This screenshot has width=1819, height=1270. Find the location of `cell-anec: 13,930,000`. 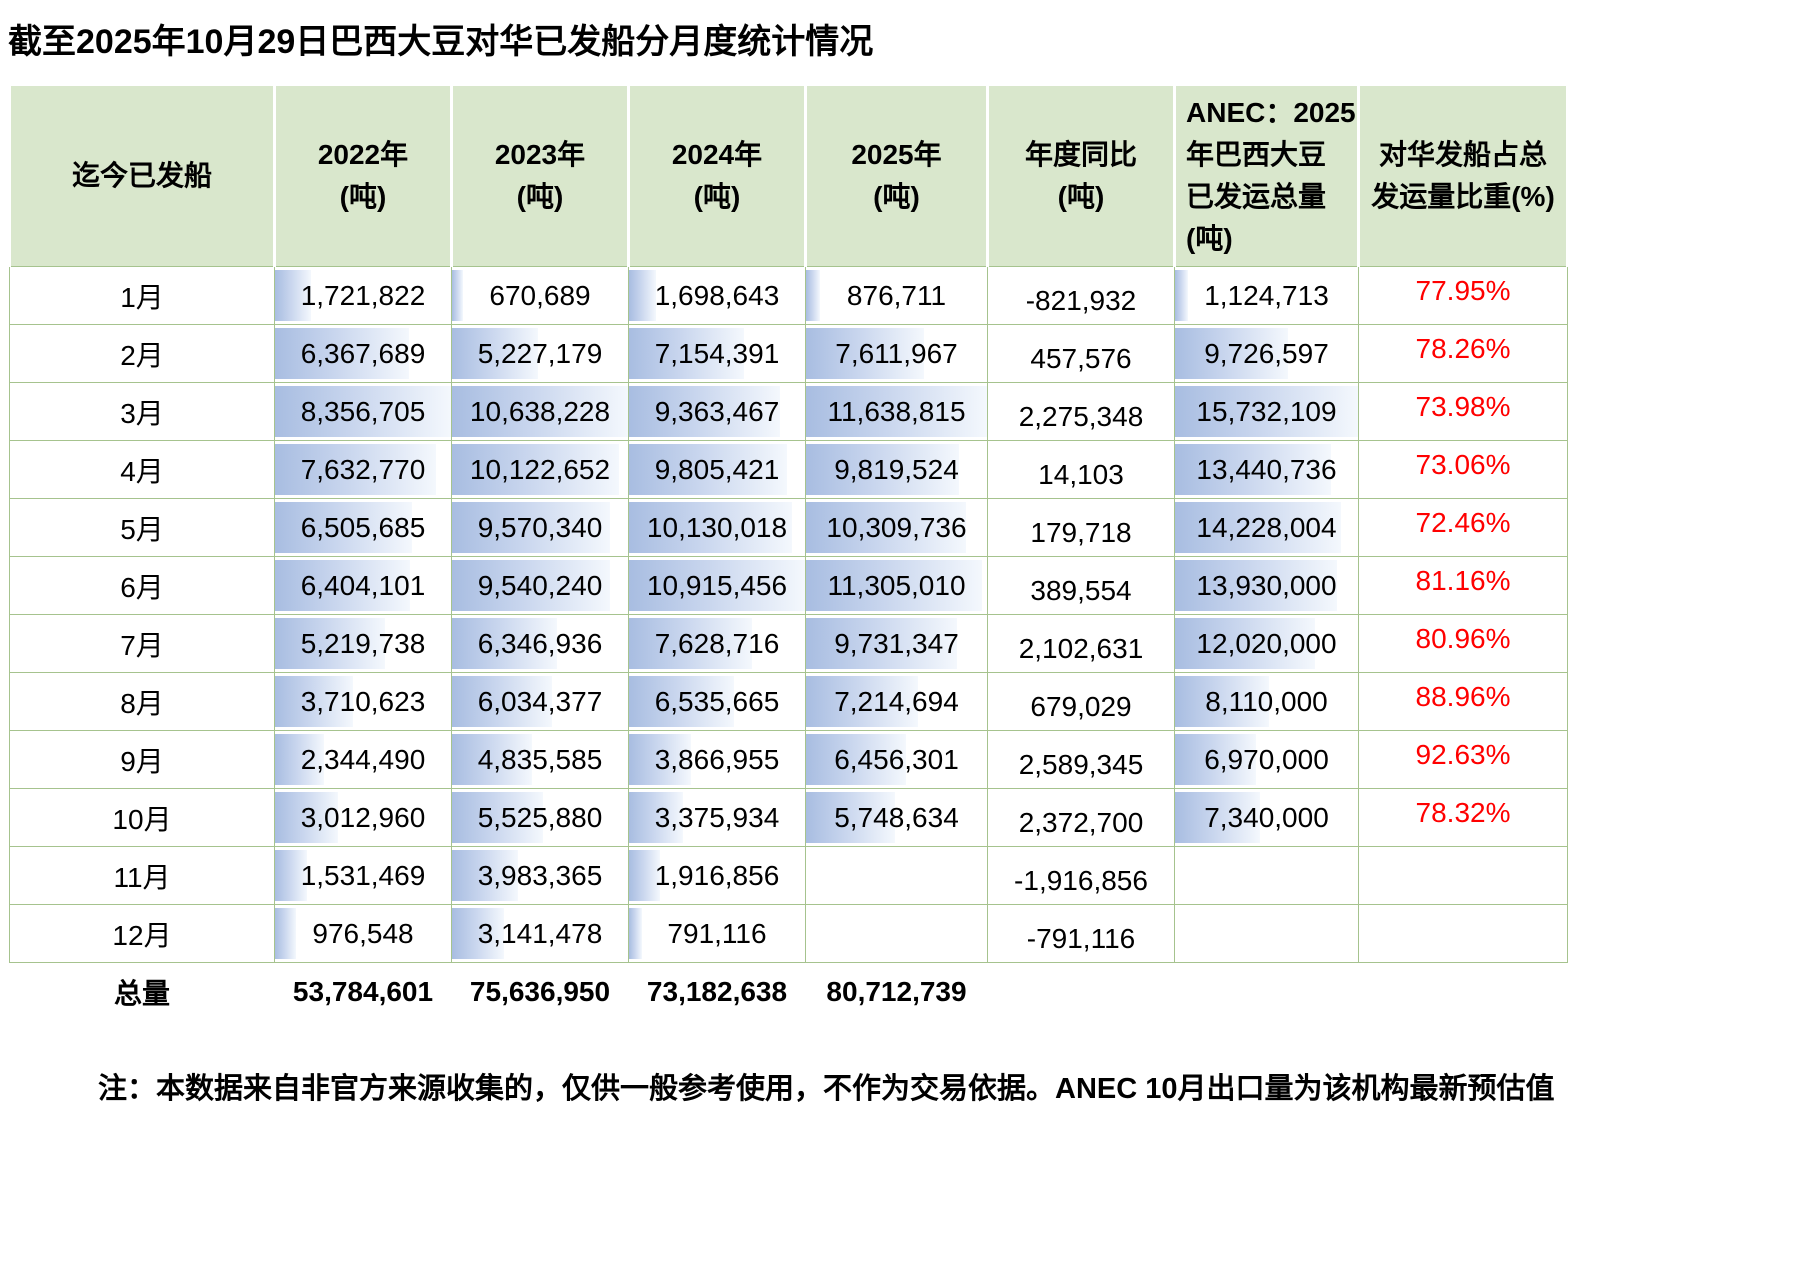

cell-anec: 13,930,000 is located at coordinates (1266, 585).